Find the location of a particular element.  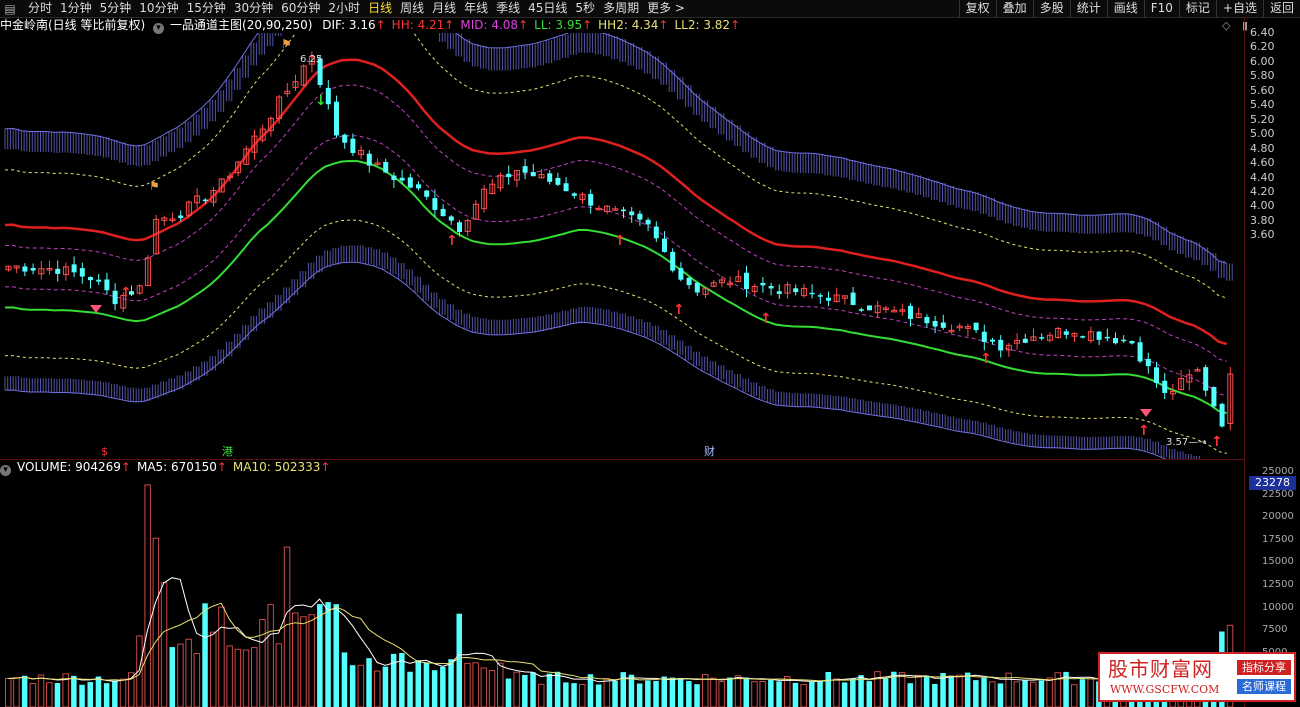

tab-11: 年线 is located at coordinates (476, 8).